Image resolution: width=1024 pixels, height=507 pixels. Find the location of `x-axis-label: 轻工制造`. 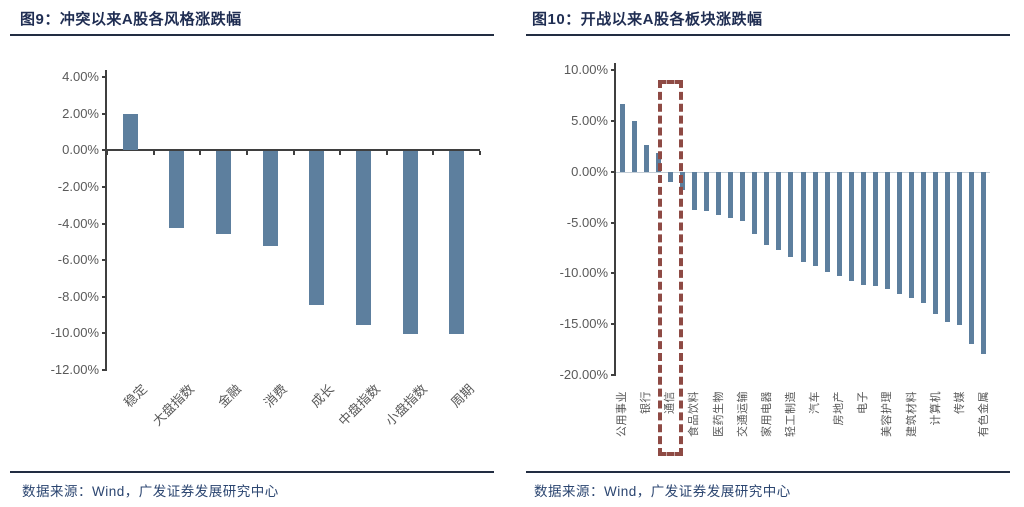

x-axis-label: 轻工制造 is located at coordinates (790, 414).